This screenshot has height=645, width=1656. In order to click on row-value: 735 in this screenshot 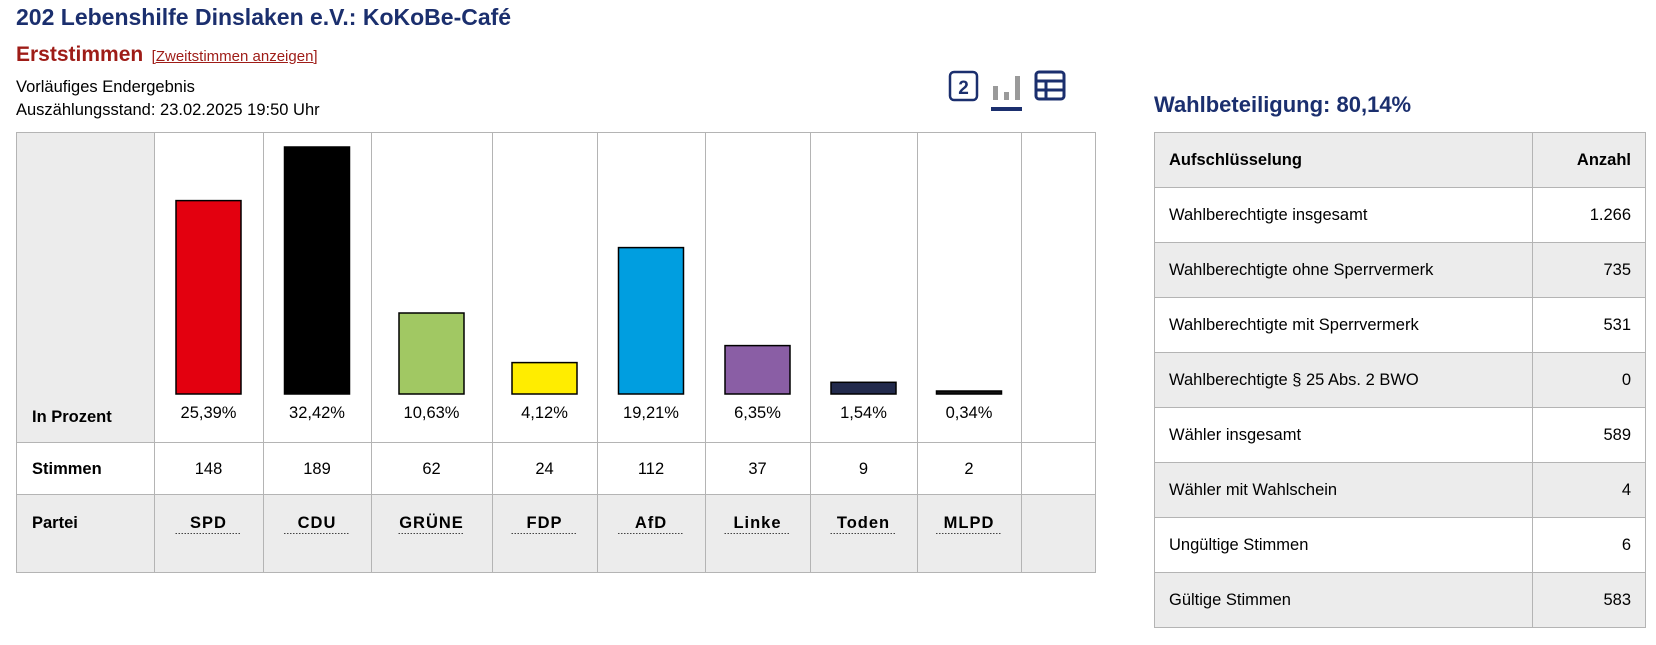, I will do `click(1589, 270)`.